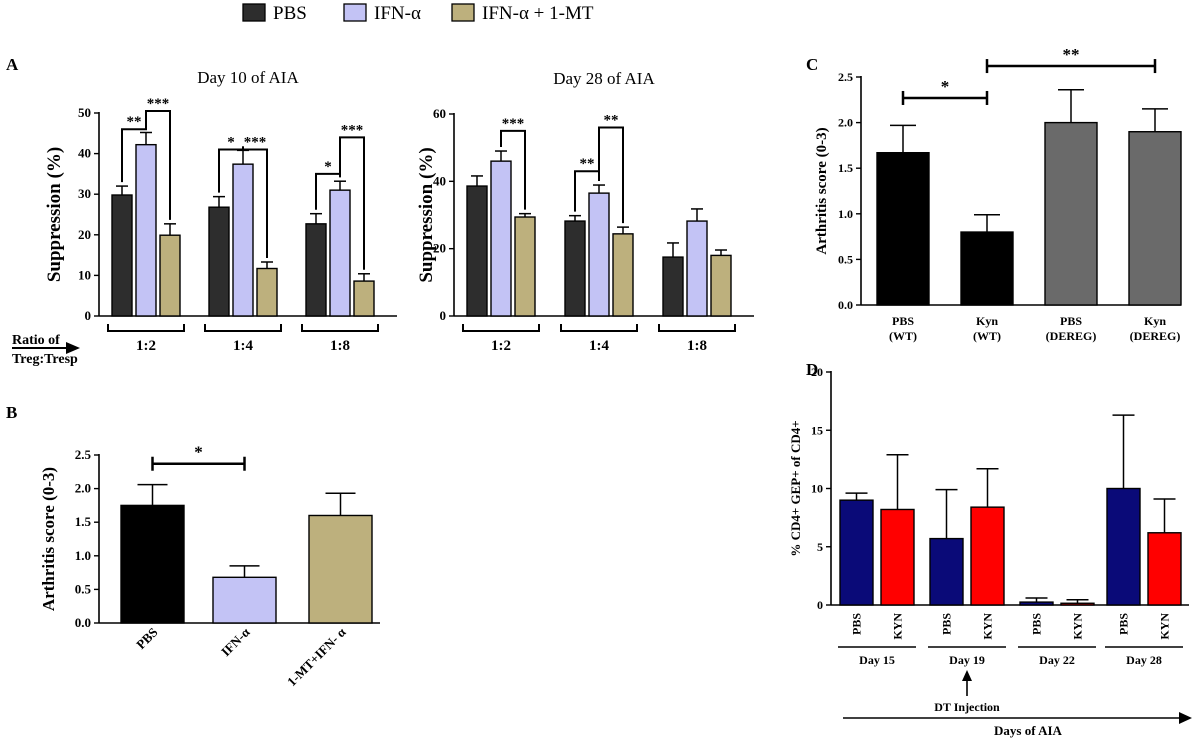 This screenshot has width=1199, height=739. Describe the element at coordinates (845, 168) in the screenshot. I see `y-tick-label: 1.5` at that location.